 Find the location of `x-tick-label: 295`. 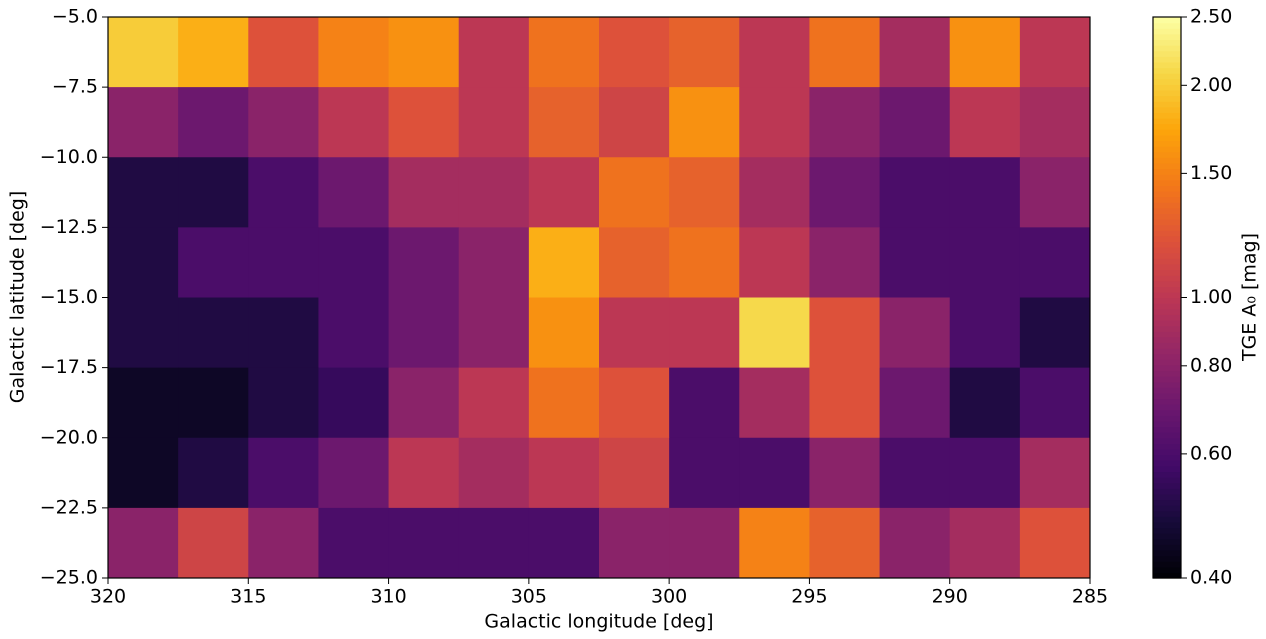

x-tick-label: 295 is located at coordinates (809, 597).